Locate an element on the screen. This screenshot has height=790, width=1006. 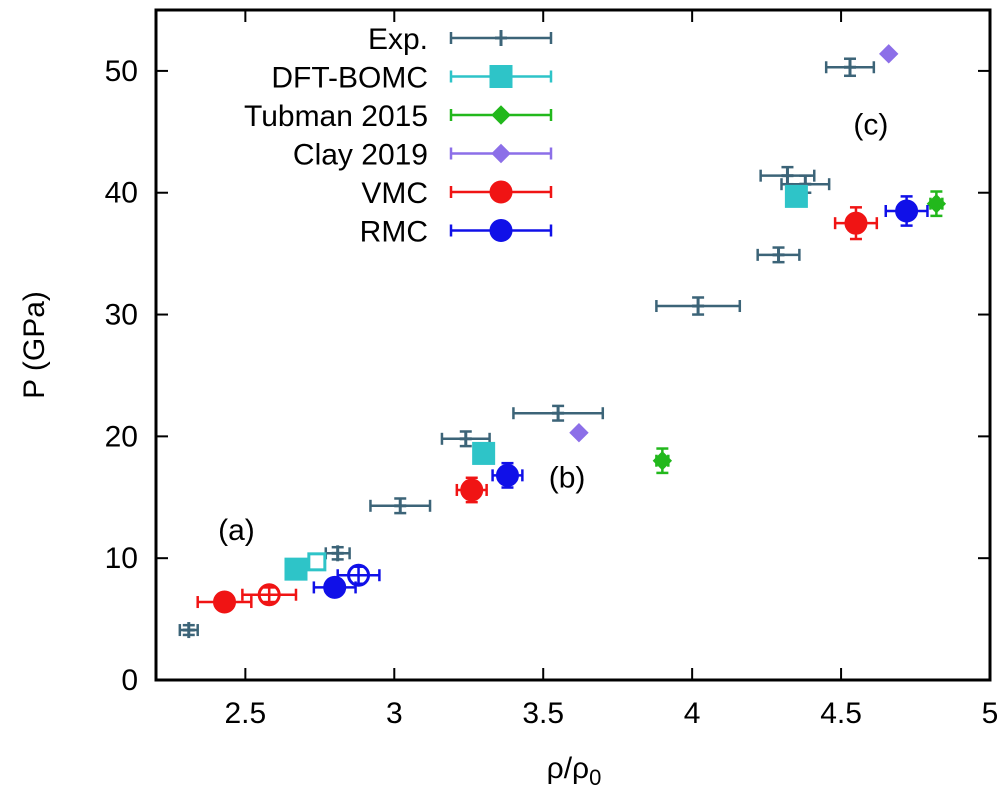
x-tick-label: 3 is located at coordinates (394, 713).